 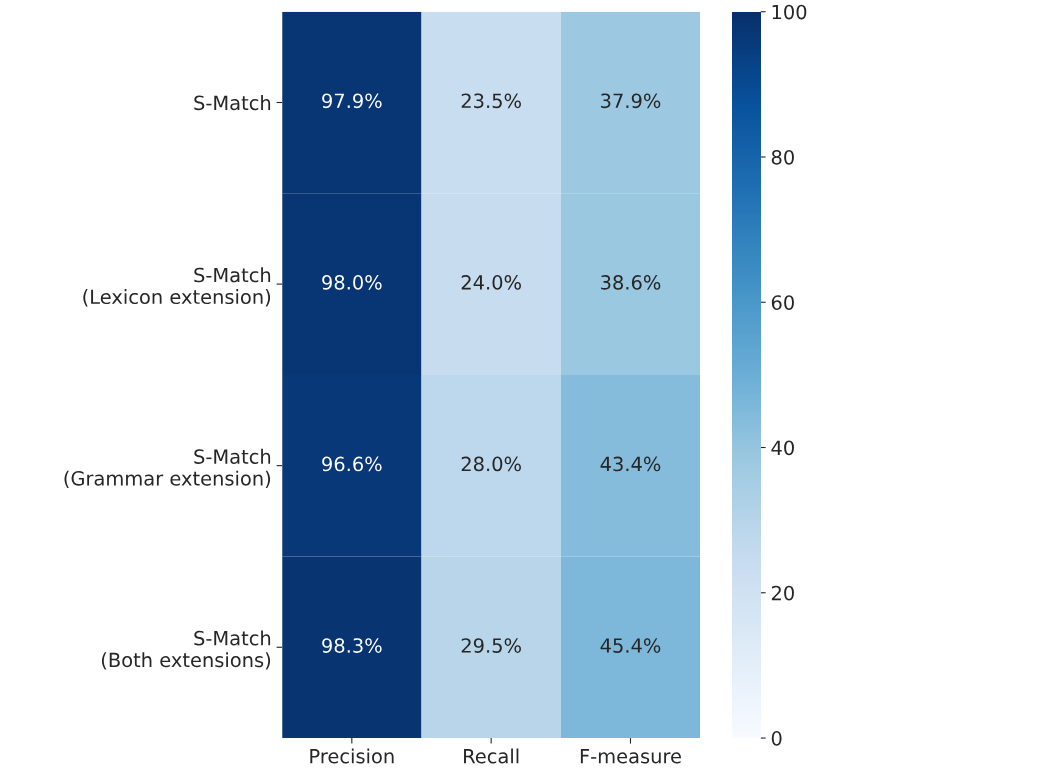 What do you see at coordinates (776, 738) in the screenshot?
I see `color-bar-label: 0` at bounding box center [776, 738].